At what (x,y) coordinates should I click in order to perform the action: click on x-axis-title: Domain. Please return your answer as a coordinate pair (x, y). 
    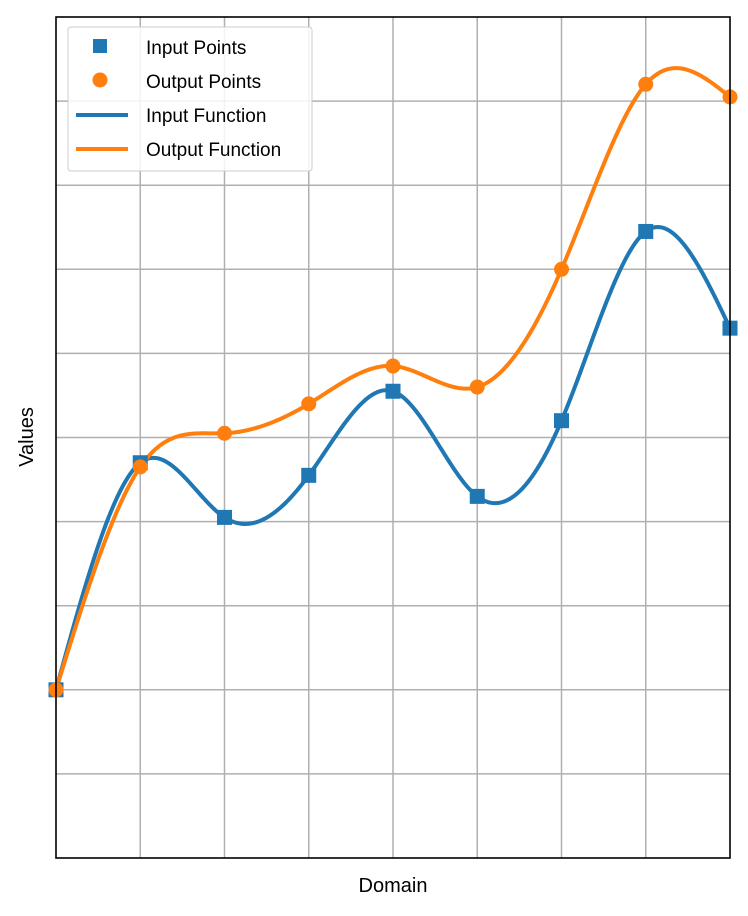
    Looking at the image, I should click on (393, 886).